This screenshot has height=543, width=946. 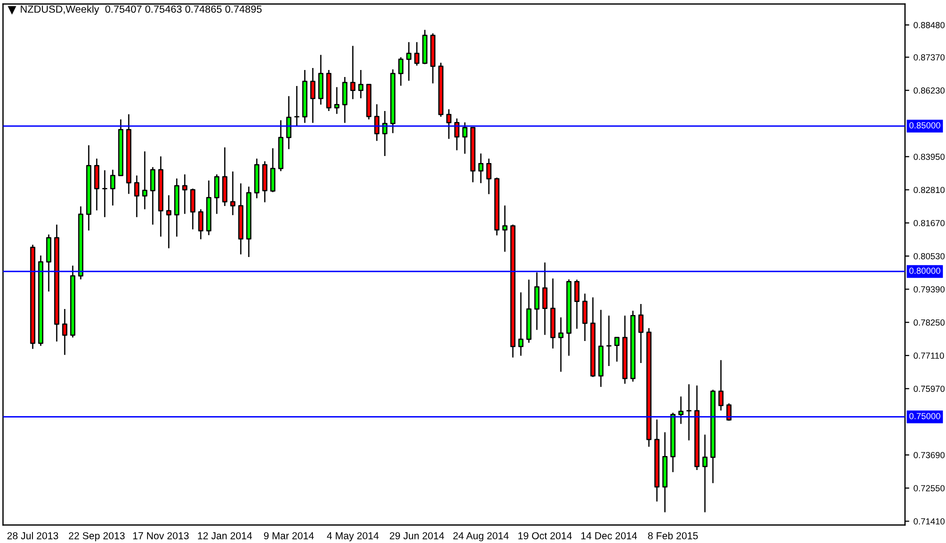 I want to click on x-tick-label: 17 Nov 2013, so click(x=161, y=536).